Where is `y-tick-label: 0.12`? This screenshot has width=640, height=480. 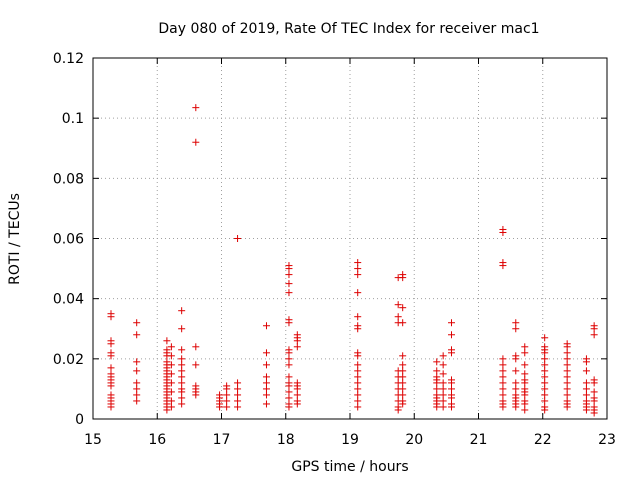 y-tick-label: 0.12 is located at coordinates (68, 59).